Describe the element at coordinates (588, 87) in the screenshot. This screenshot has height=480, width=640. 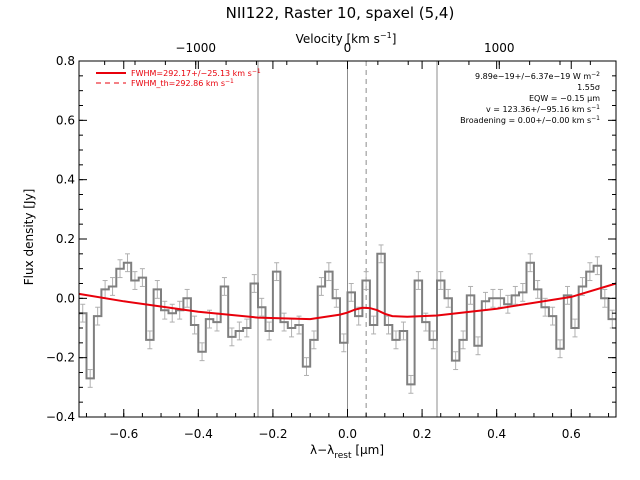
I see `fit-annotation: 1.55σ` at that location.